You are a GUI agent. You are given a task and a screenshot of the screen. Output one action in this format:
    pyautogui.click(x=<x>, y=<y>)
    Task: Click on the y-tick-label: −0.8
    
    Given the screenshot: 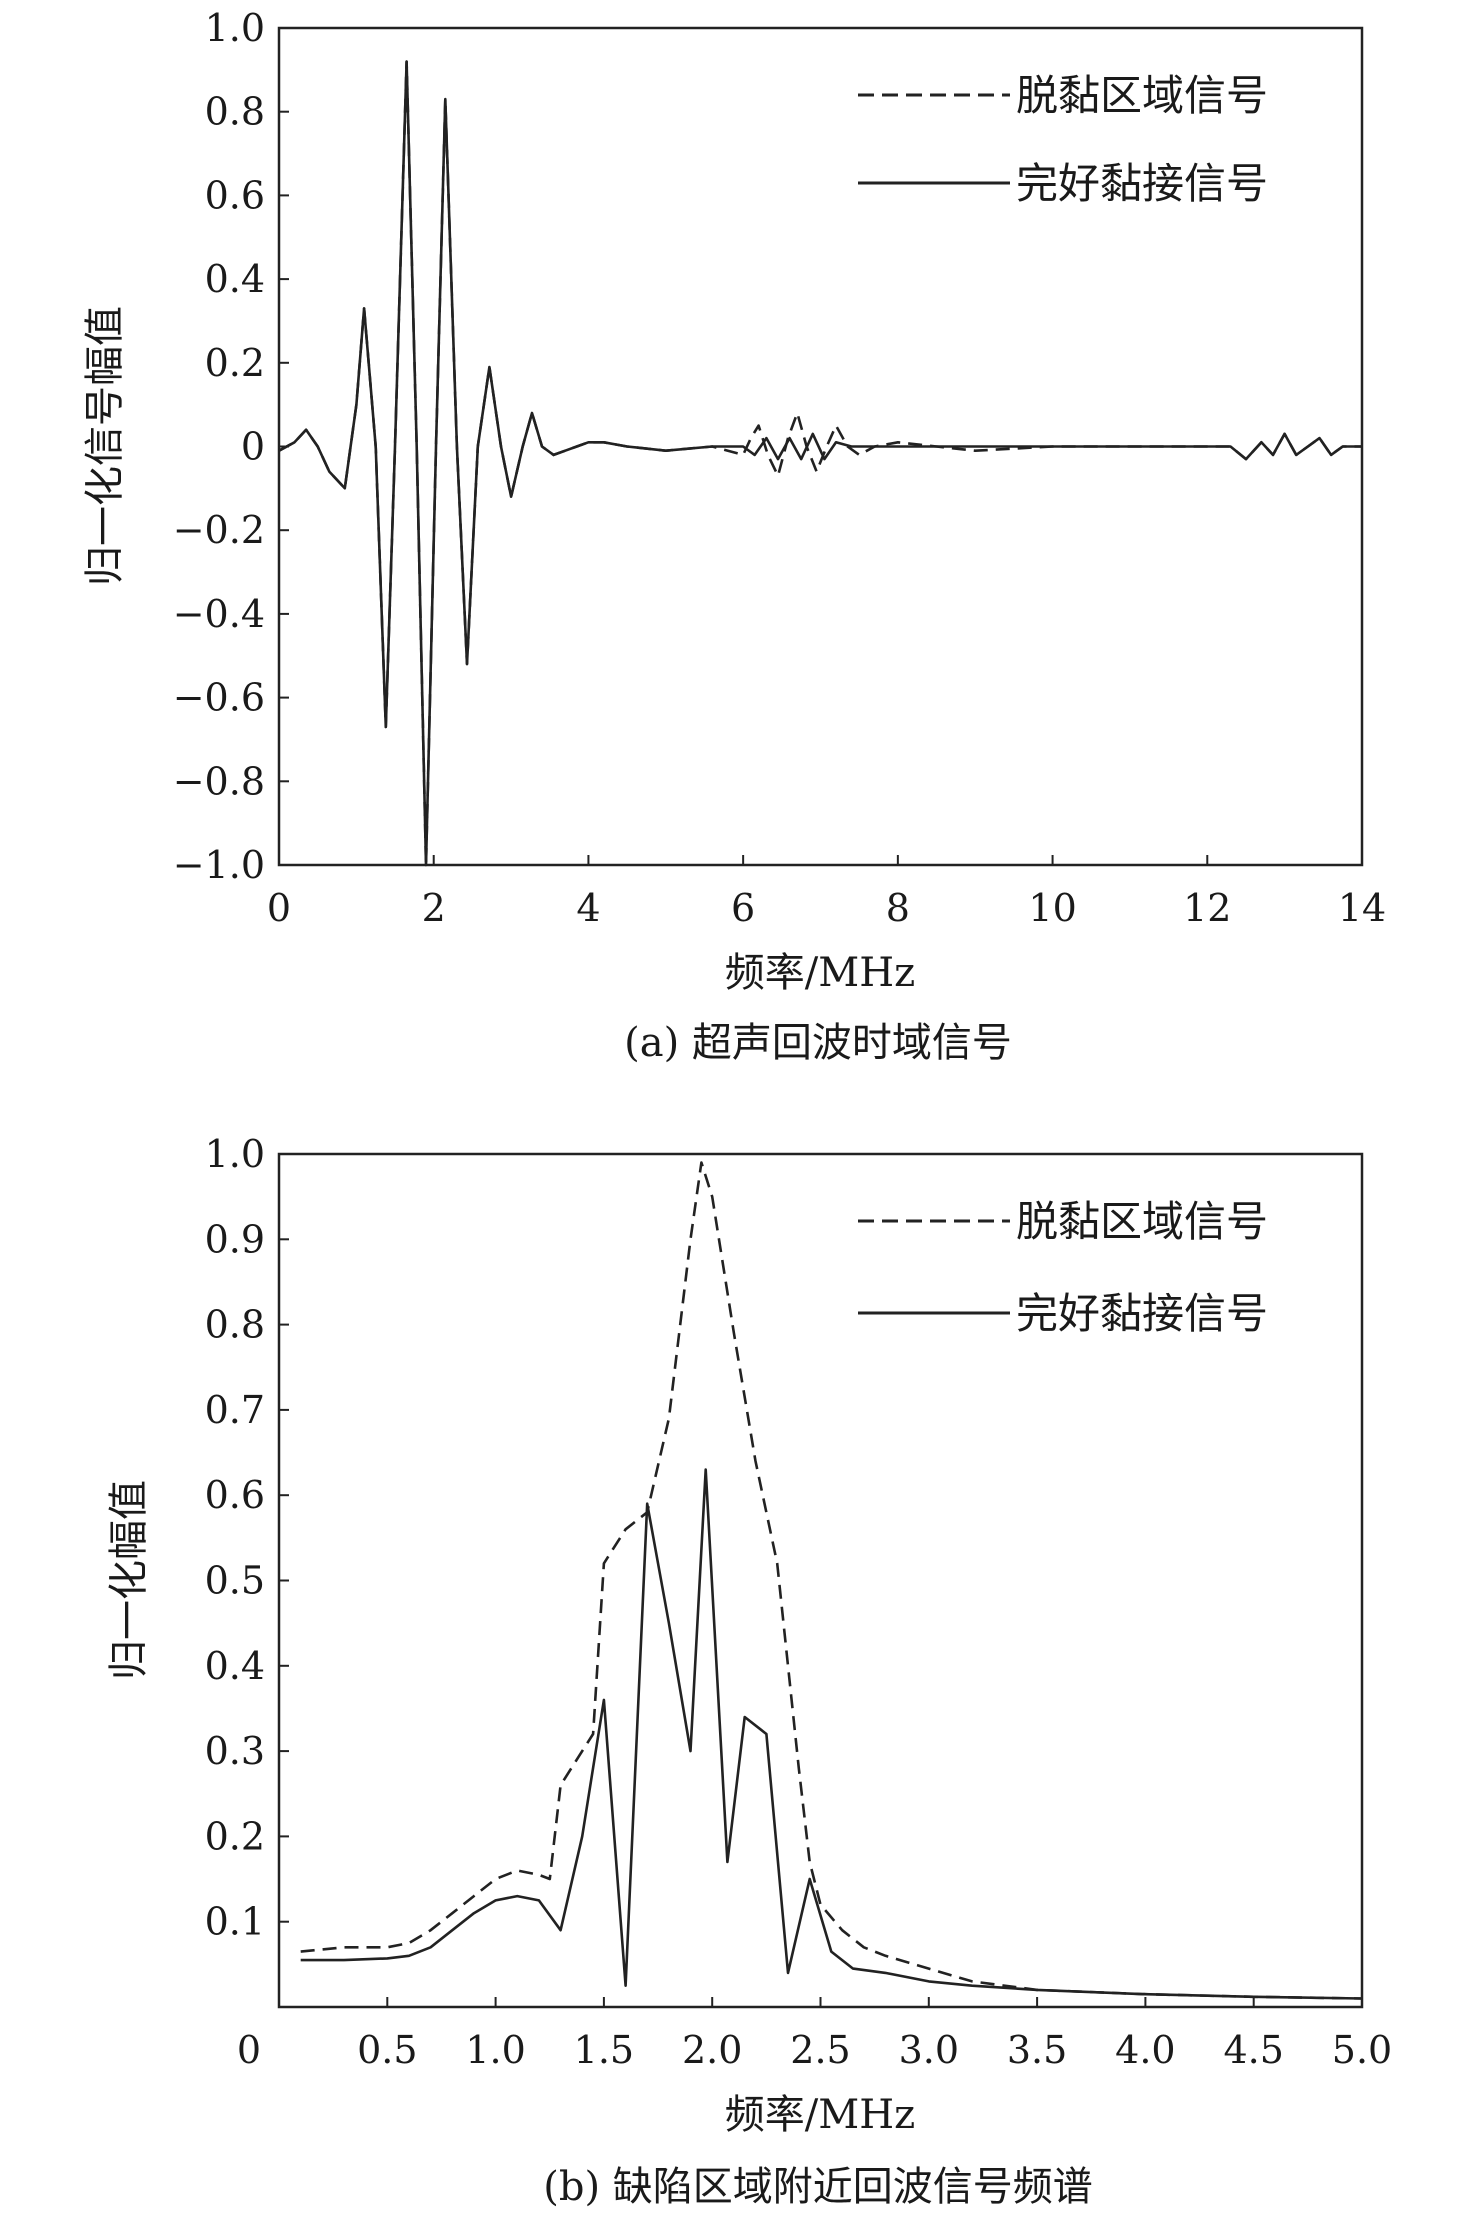 What is the action you would take?
    pyautogui.click(x=219, y=781)
    